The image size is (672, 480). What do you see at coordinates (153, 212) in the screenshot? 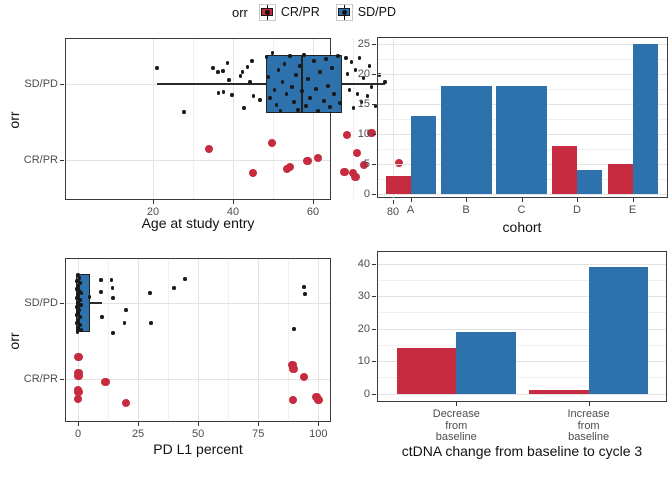
I see `x-tick-label: 20` at bounding box center [153, 212].